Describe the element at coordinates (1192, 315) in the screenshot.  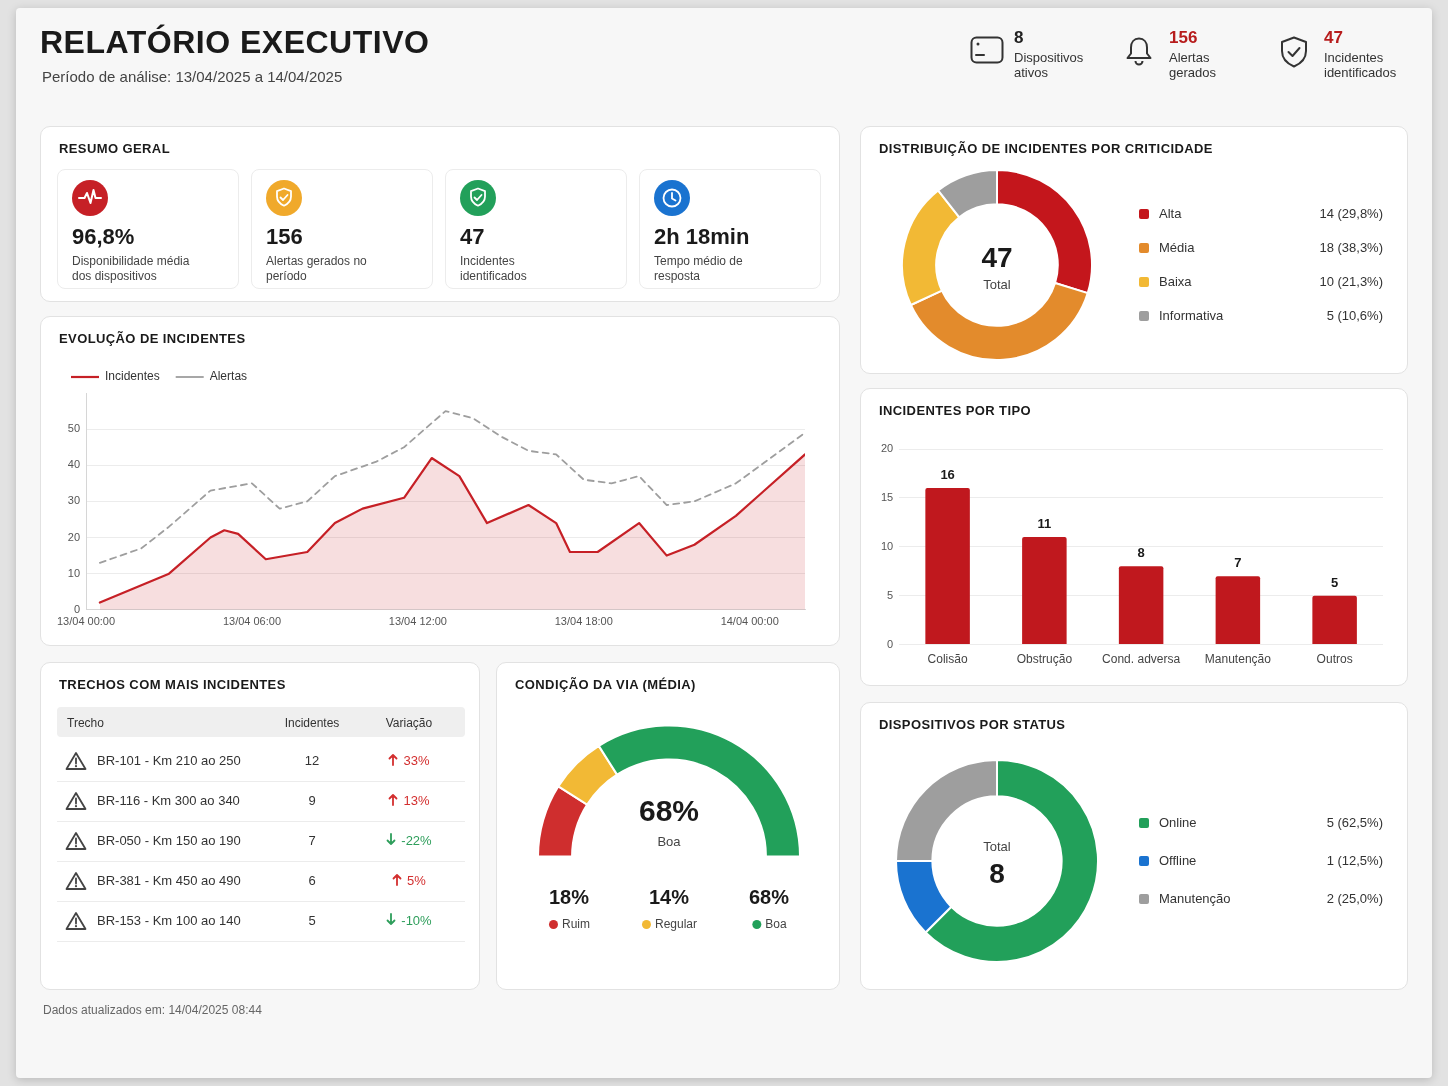
I see `legend-label: Informativa` at that location.